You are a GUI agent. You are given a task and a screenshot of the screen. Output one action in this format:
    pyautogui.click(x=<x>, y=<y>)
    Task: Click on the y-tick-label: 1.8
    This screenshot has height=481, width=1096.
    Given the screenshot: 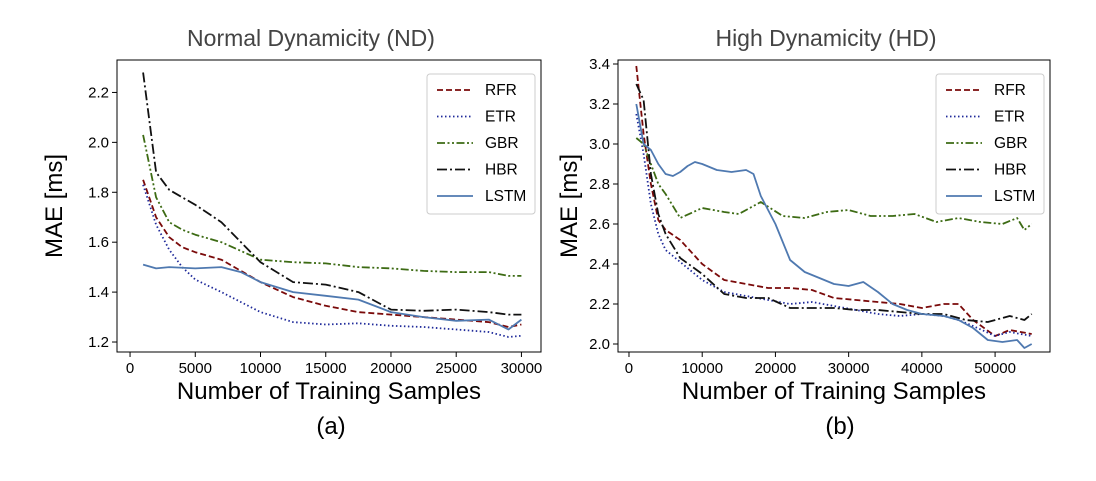 What is the action you would take?
    pyautogui.click(x=98, y=192)
    